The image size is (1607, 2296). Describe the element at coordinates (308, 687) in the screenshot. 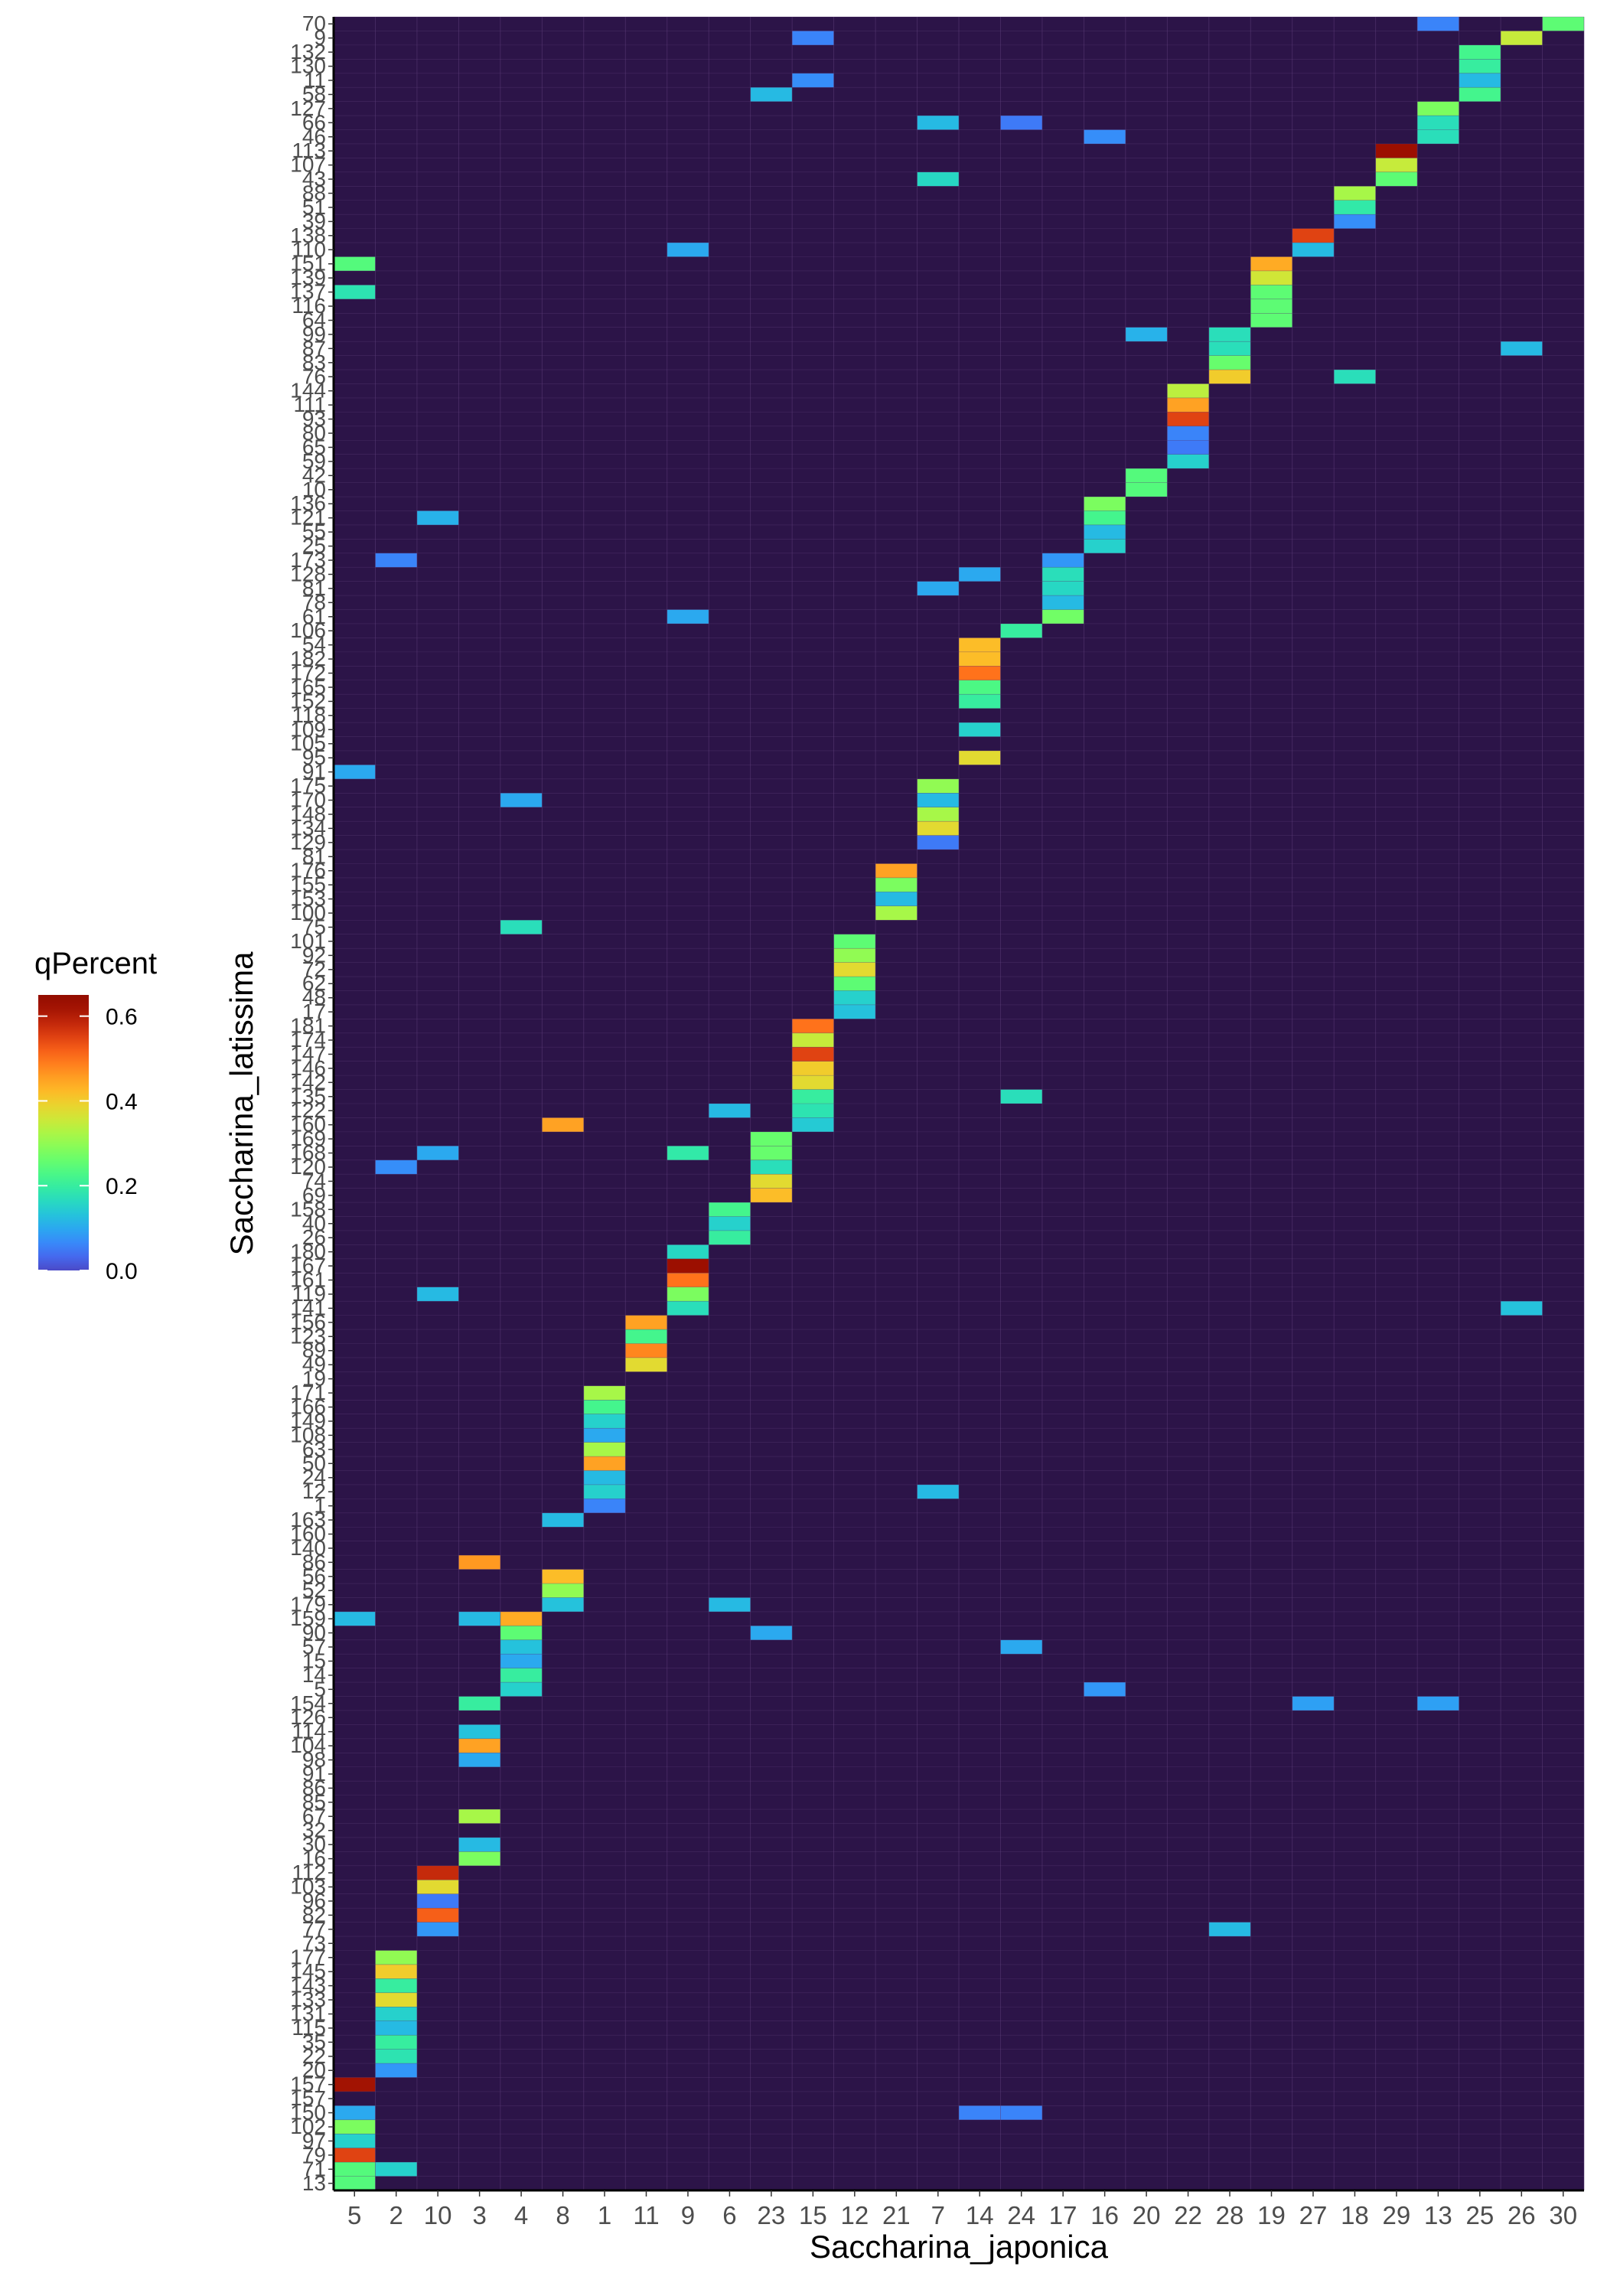

I see `y-tick-label: 165` at that location.